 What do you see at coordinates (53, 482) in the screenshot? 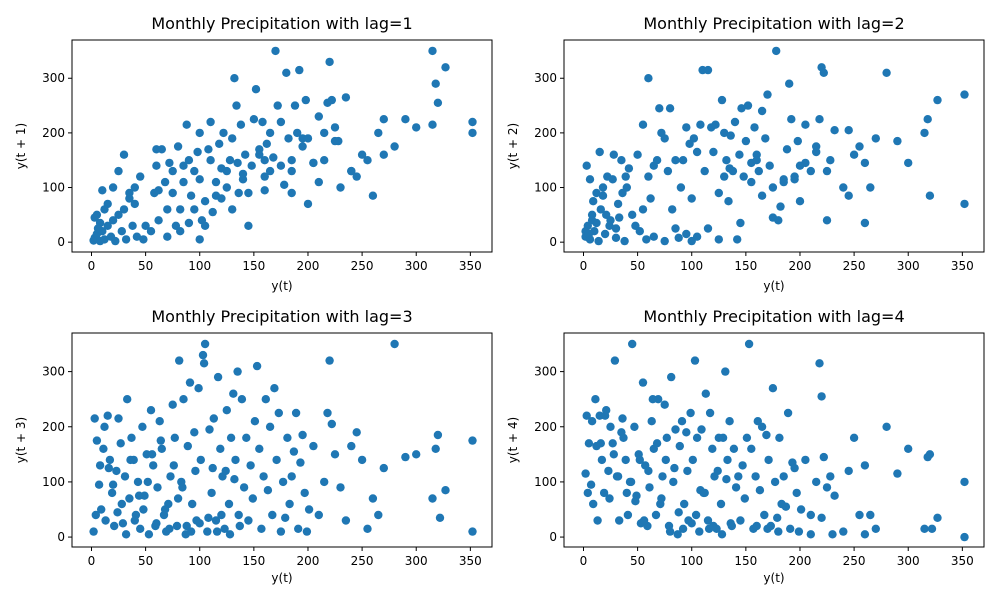
I see `y-tick-label: 100` at bounding box center [53, 482].